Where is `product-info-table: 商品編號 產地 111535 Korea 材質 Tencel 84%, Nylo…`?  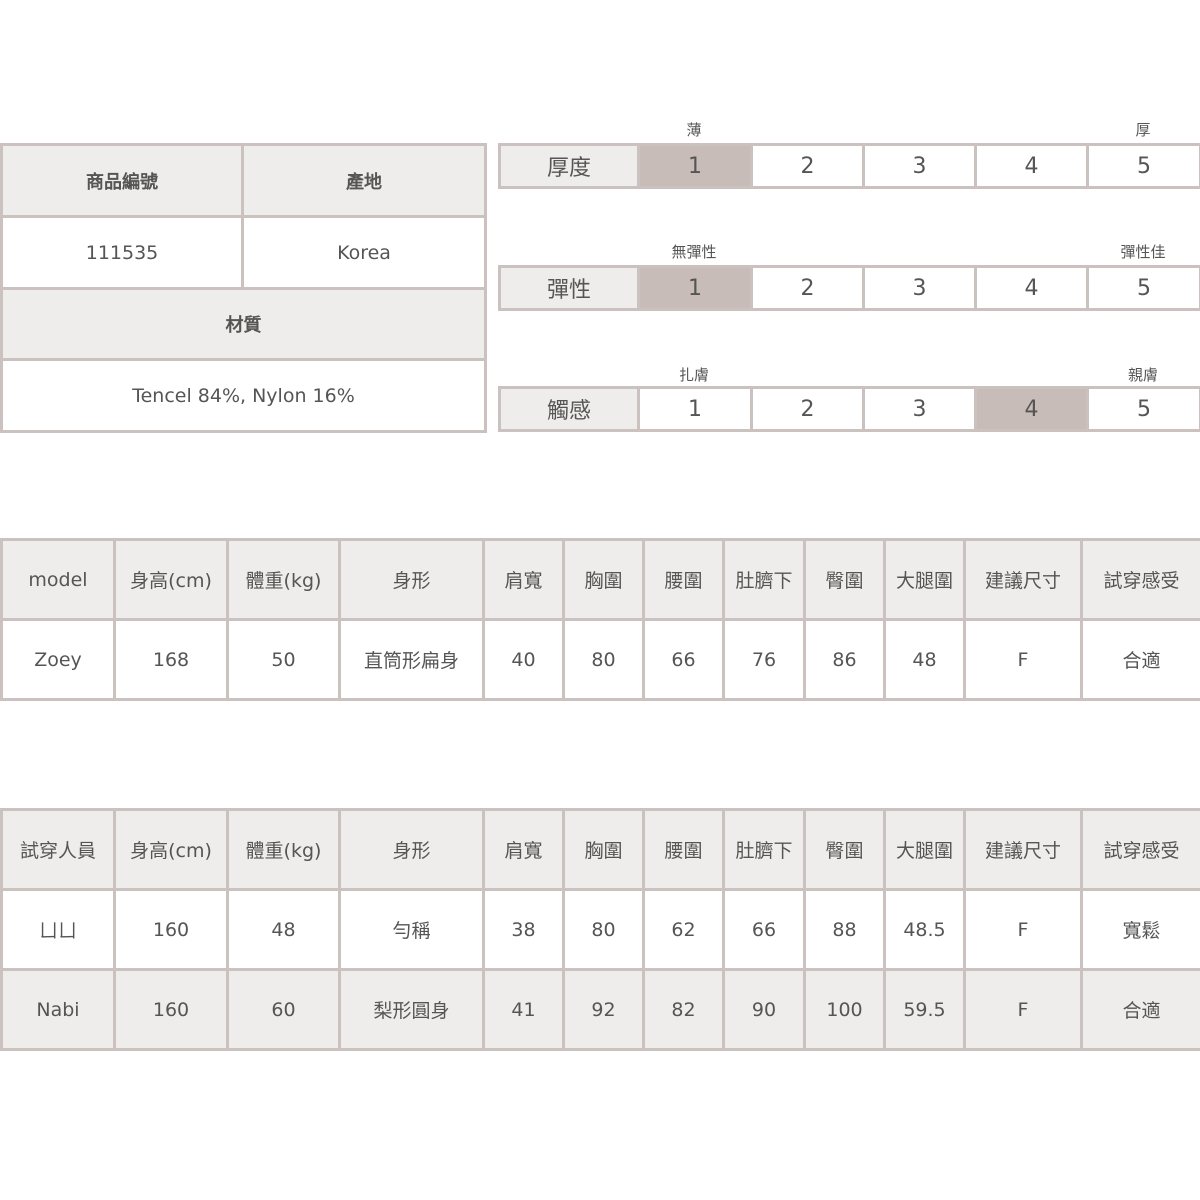 product-info-table: 商品編號 產地 111535 Korea 材質 Tencel 84%, Nylo… is located at coordinates (243, 288).